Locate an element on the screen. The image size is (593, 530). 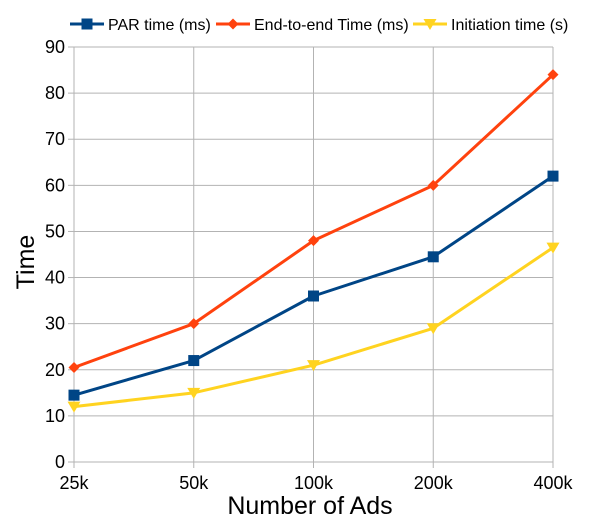
series-1-point-200k is located at coordinates (433, 257).